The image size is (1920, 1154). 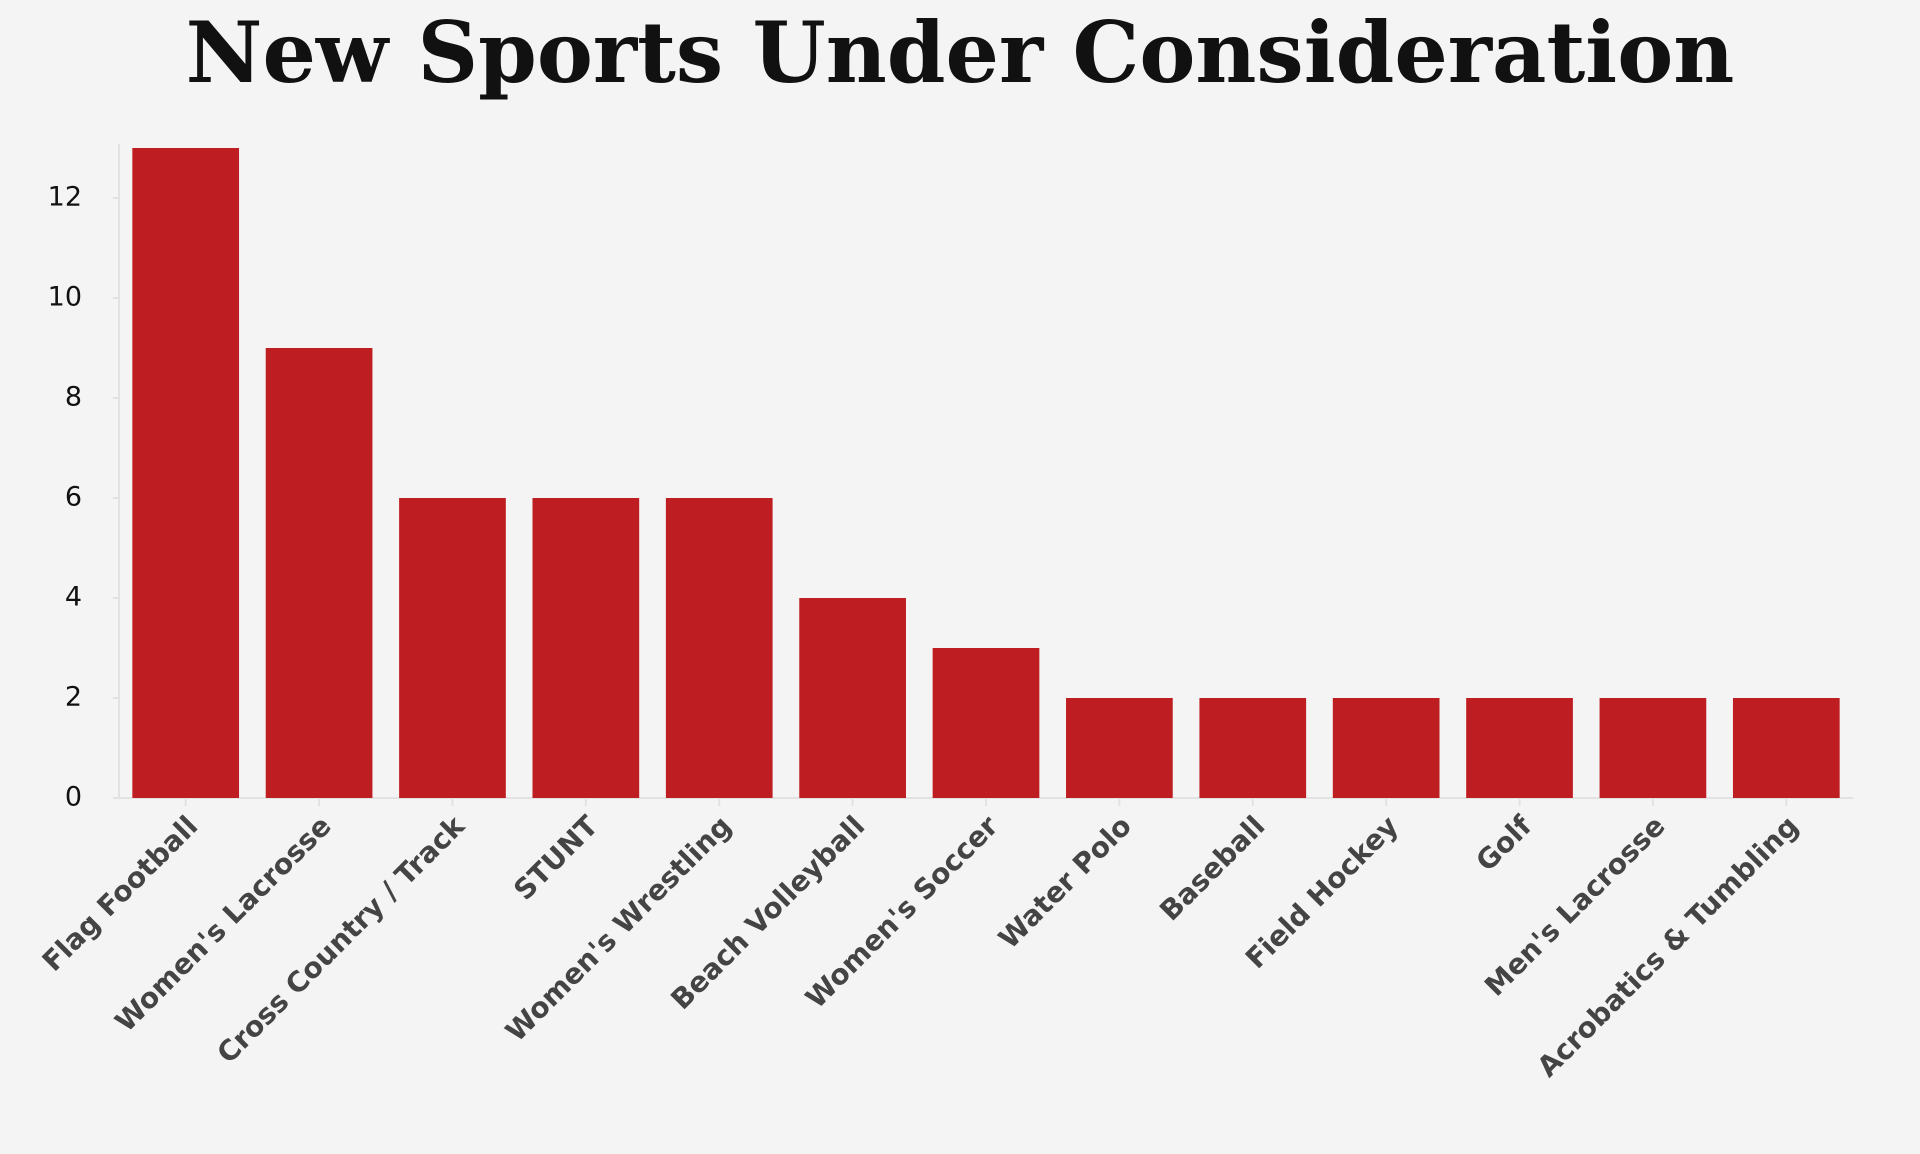 What do you see at coordinates (73, 597) in the screenshot?
I see `y-tick-label: 4` at bounding box center [73, 597].